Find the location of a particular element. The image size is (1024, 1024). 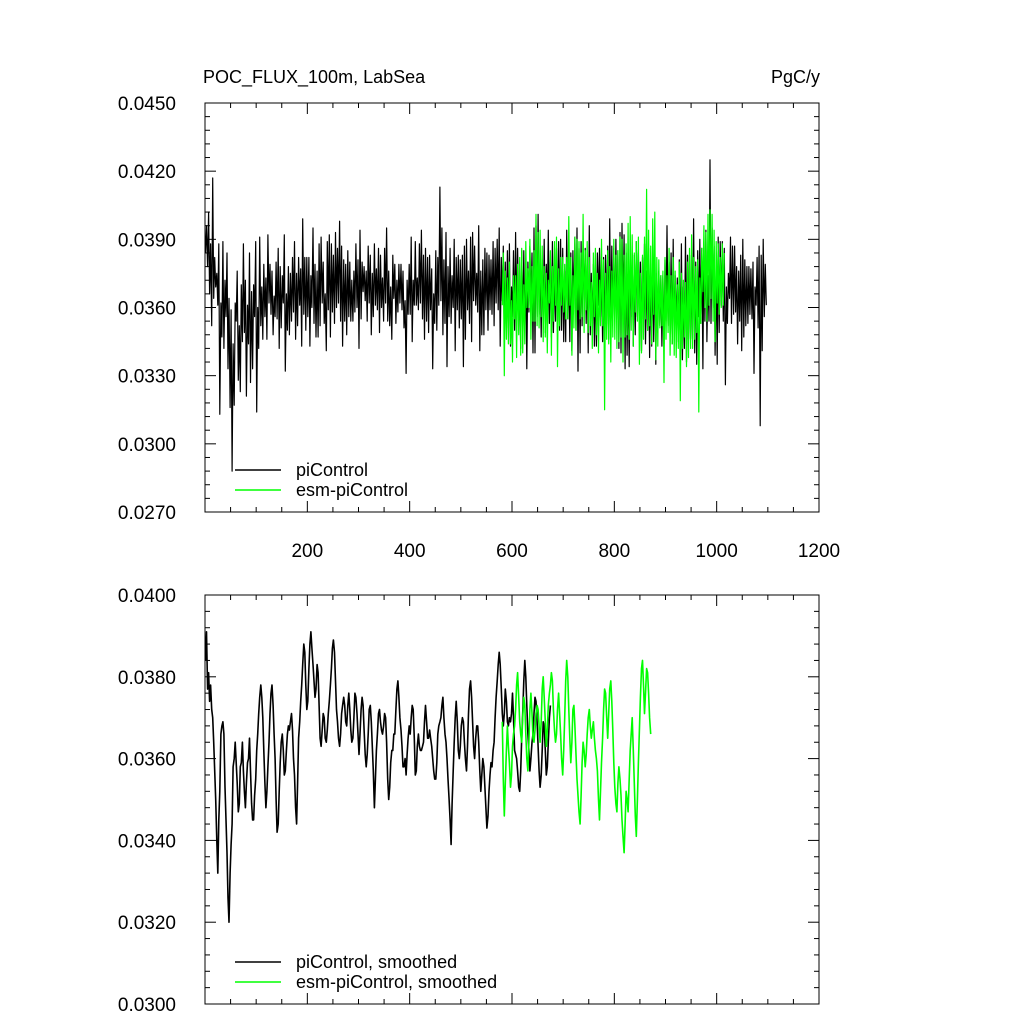

x-tick-label: 200 is located at coordinates (307, 551).